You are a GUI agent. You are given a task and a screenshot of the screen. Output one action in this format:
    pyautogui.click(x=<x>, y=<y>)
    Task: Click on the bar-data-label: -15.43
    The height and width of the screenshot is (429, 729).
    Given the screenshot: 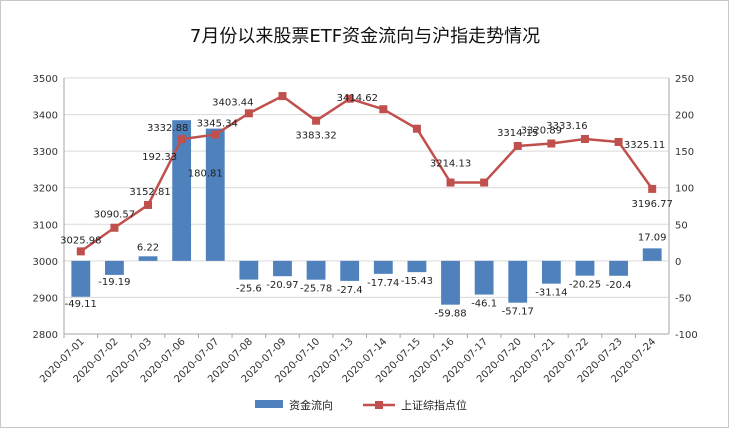 What is the action you would take?
    pyautogui.click(x=417, y=281)
    